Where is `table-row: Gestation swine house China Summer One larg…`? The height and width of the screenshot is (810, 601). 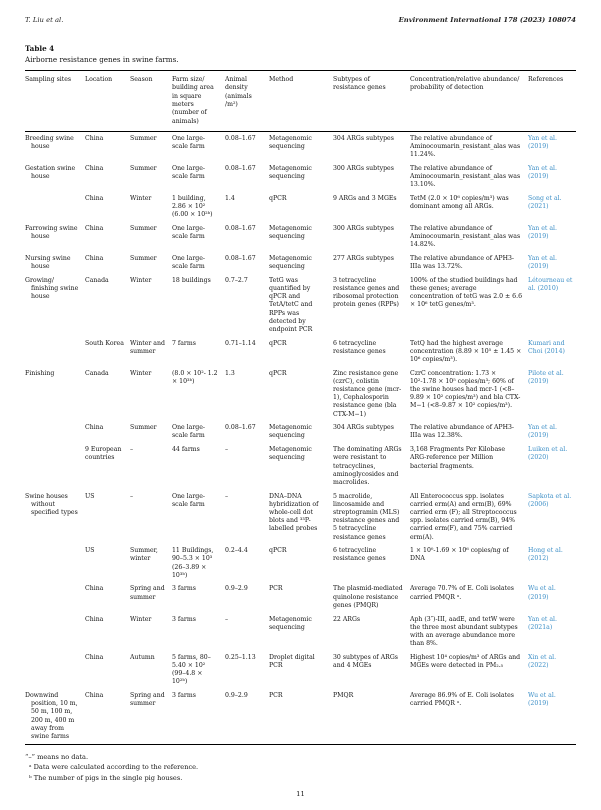
table-row: Gestation swine house China Summer One larg… is located at coordinates (300, 177).